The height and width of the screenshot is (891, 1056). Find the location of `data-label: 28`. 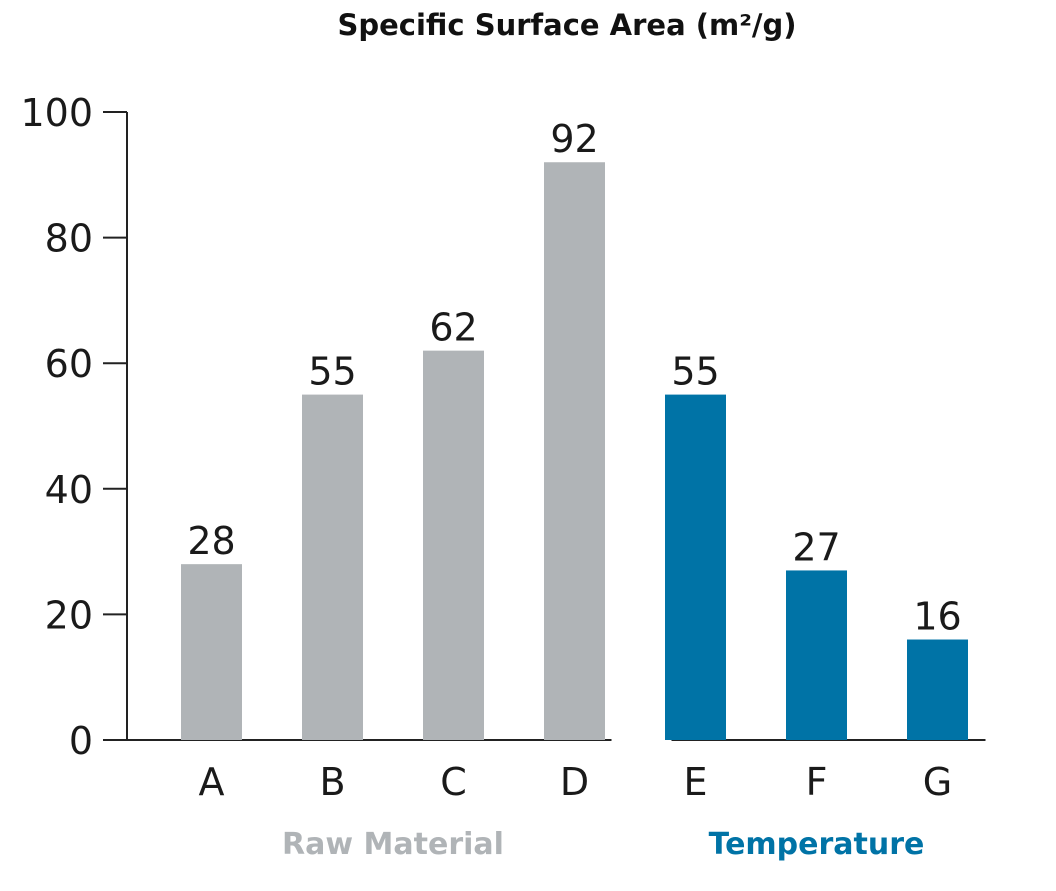

data-label: 28 is located at coordinates (211, 541).